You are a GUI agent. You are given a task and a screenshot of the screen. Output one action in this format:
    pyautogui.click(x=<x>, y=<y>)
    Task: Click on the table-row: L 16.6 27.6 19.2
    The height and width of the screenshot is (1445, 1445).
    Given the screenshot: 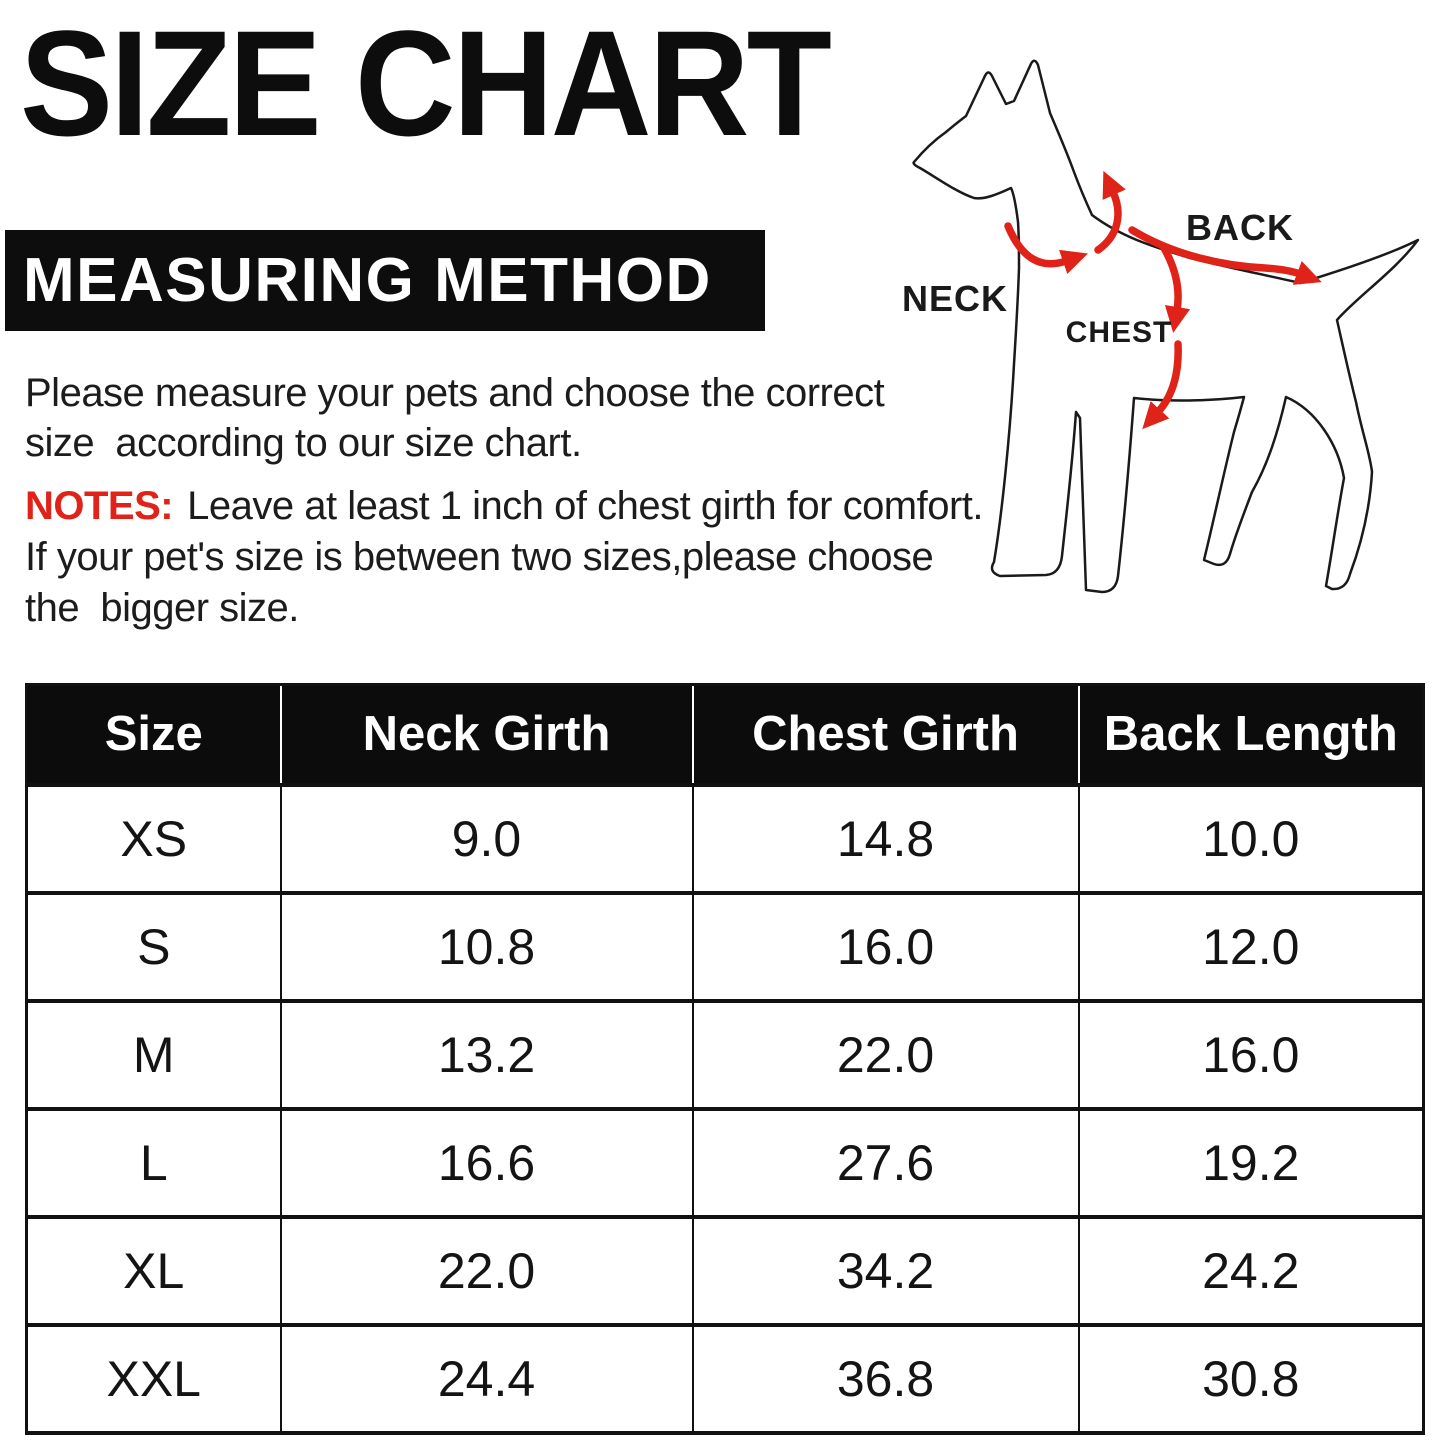 What is the action you would take?
    pyautogui.click(x=725, y=1162)
    